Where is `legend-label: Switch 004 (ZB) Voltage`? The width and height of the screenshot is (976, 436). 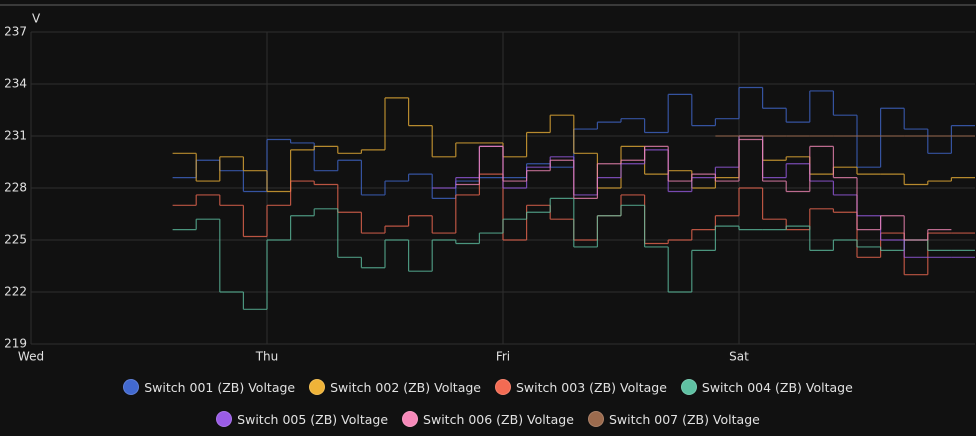 legend-label: Switch 004 (ZB) Voltage is located at coordinates (777, 387).